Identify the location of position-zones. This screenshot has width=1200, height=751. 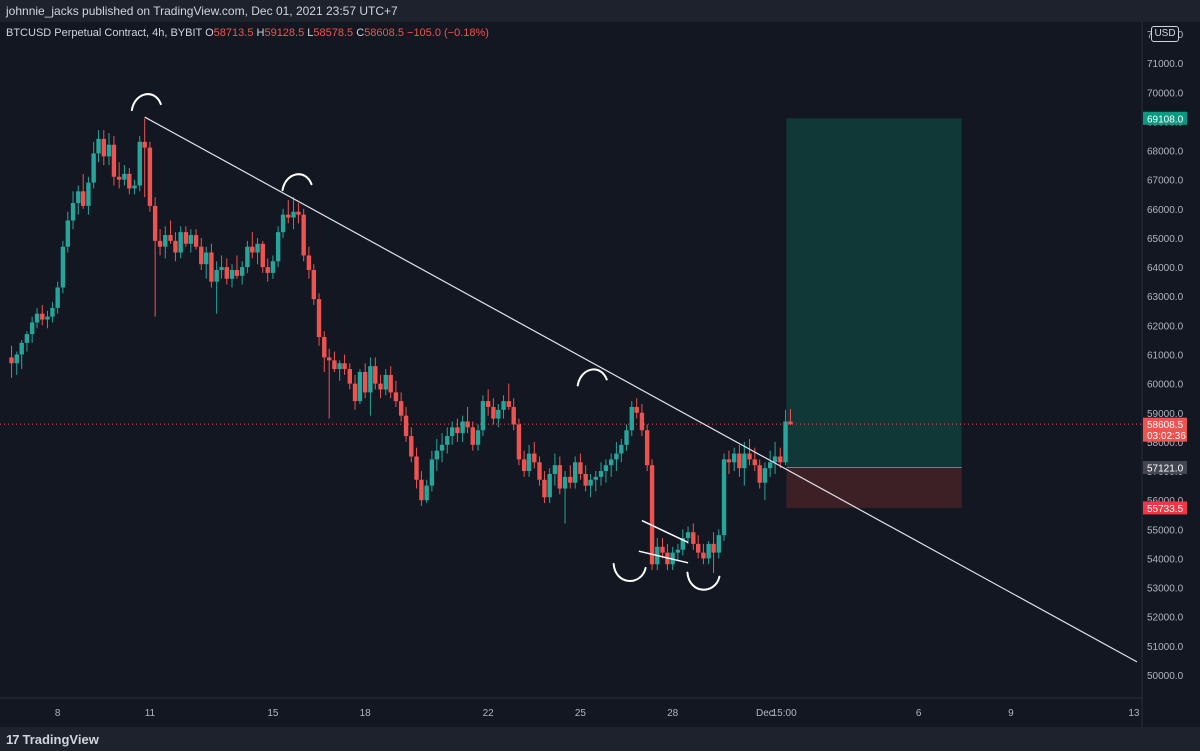
(874, 313).